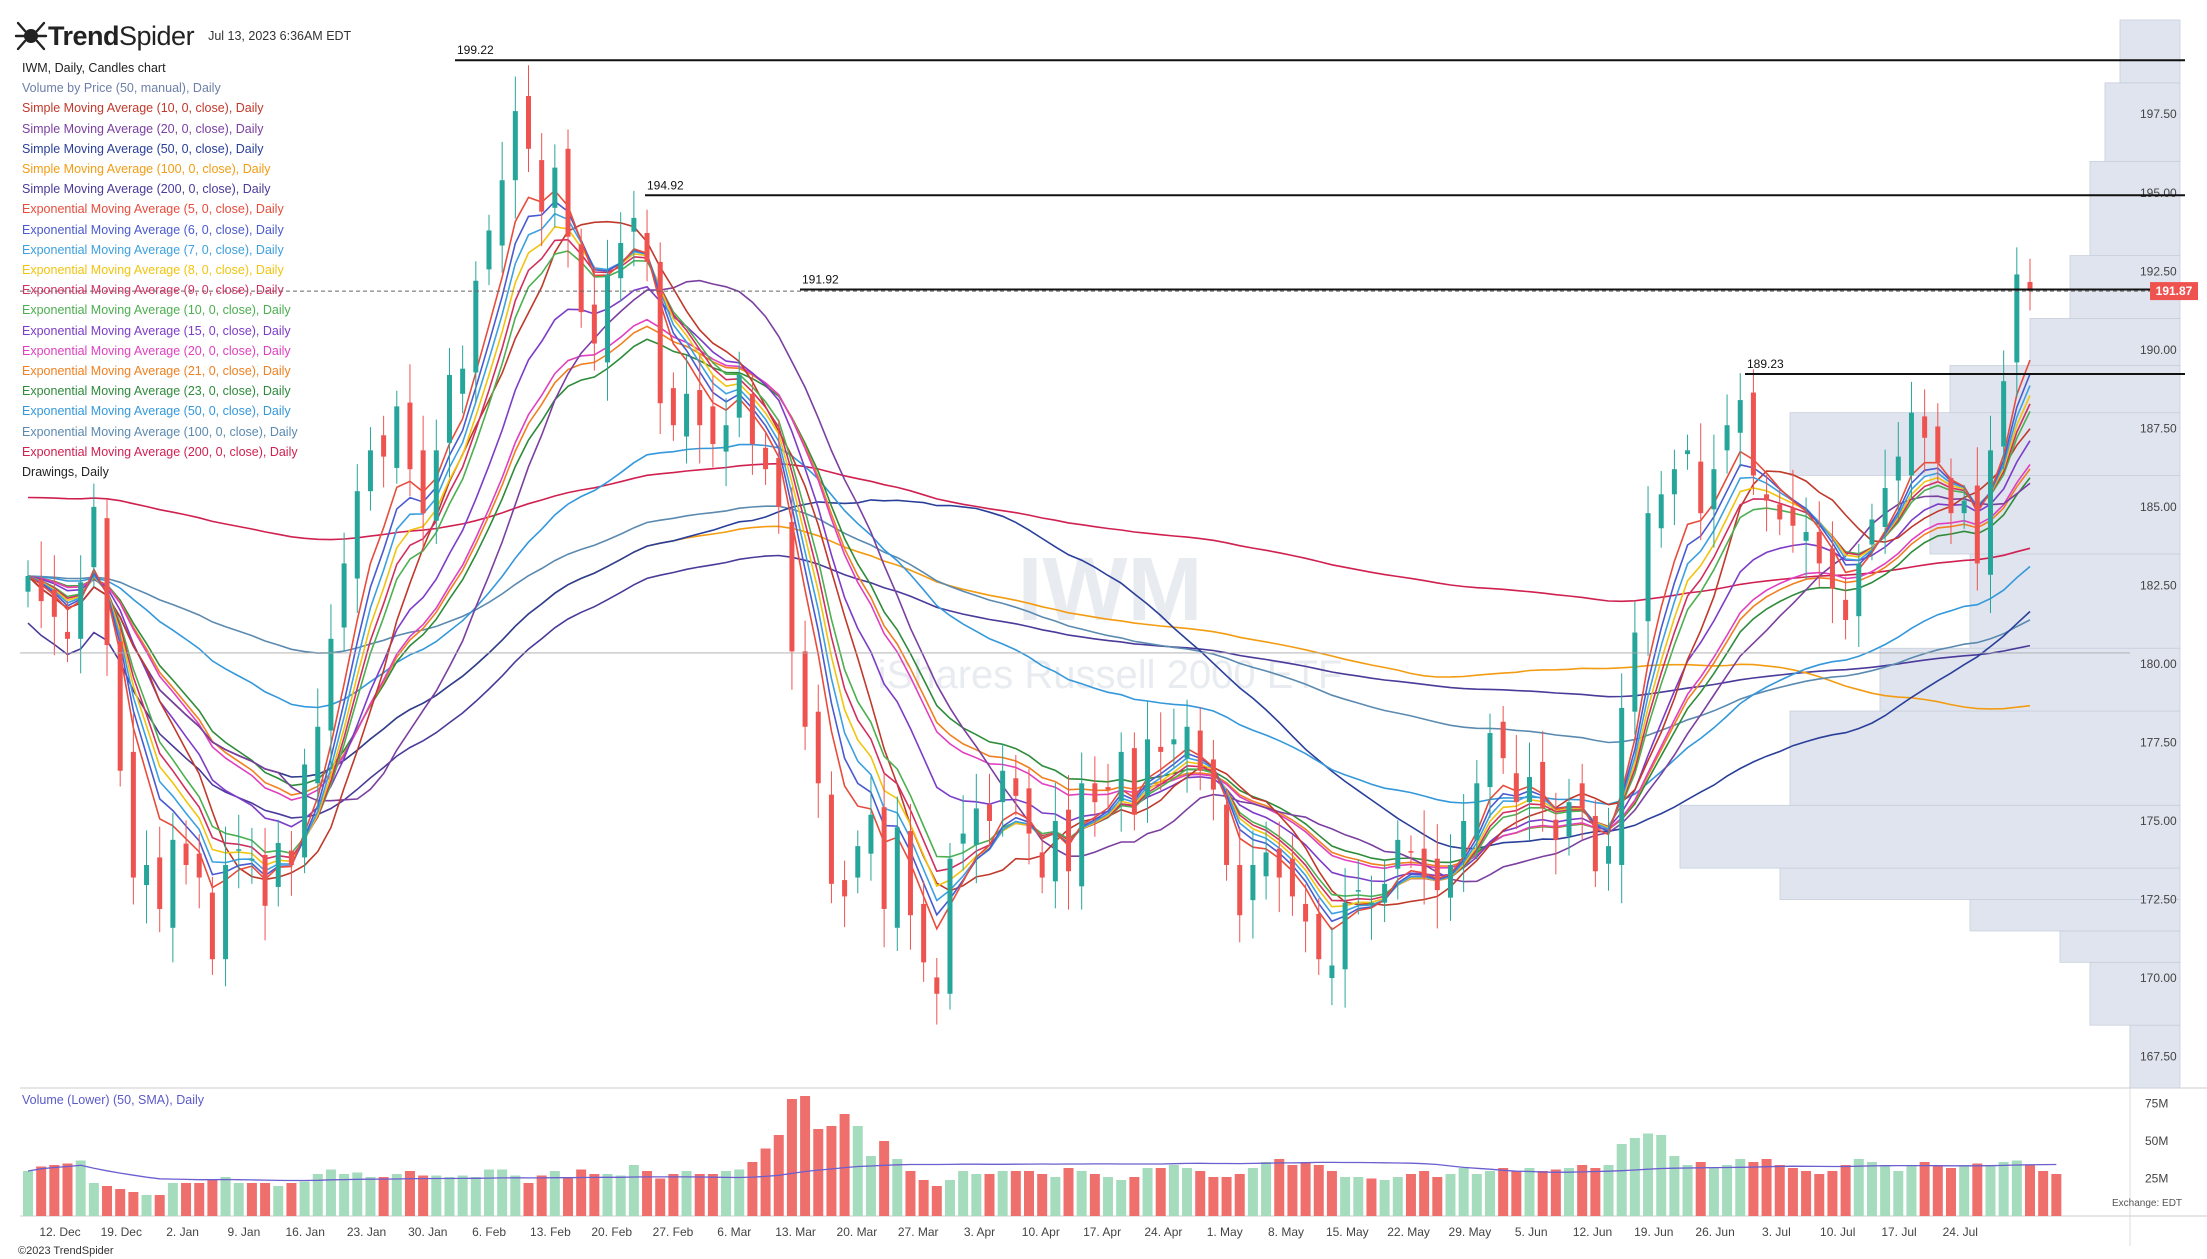 Image resolution: width=2207 pixels, height=1259 pixels. What do you see at coordinates (2158, 978) in the screenshot?
I see `y-tick-label: 170.00` at bounding box center [2158, 978].